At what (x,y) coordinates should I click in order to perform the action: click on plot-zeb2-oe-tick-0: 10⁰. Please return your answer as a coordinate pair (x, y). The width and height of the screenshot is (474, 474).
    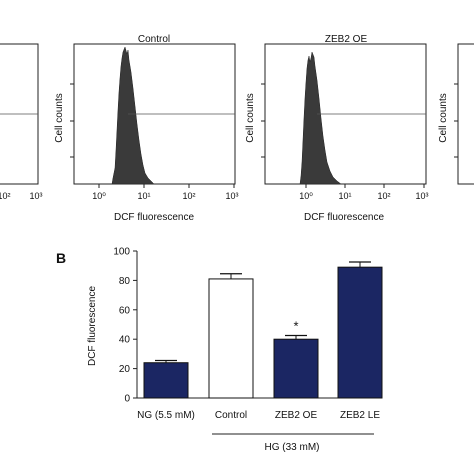
    Looking at the image, I should click on (306, 196).